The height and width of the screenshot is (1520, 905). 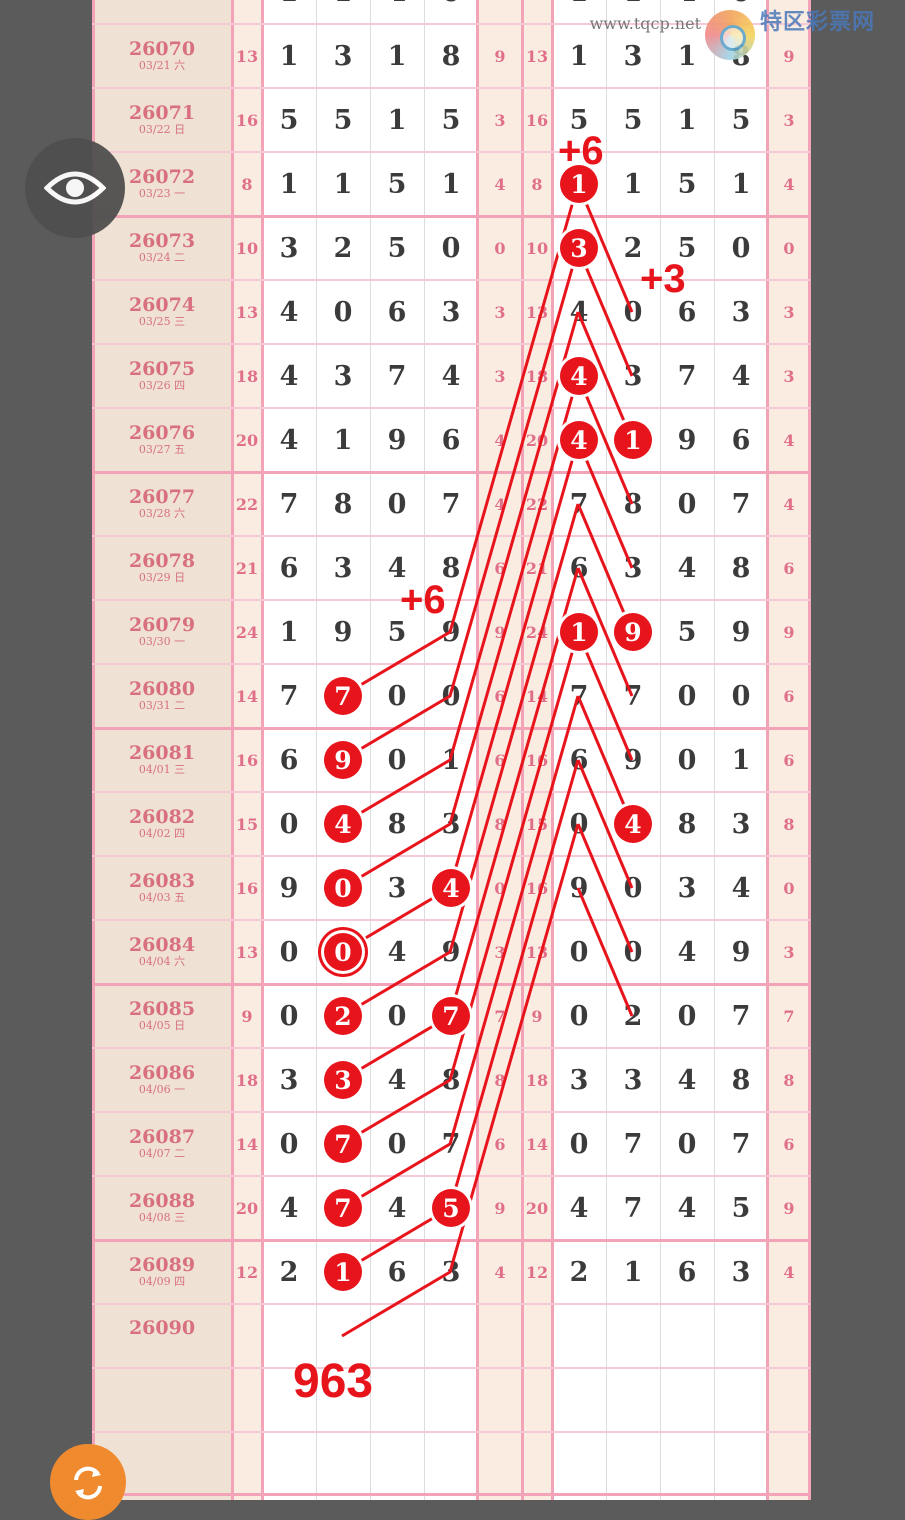 What do you see at coordinates (343, 760) in the screenshot?
I see `highlighted-digit: 9` at bounding box center [343, 760].